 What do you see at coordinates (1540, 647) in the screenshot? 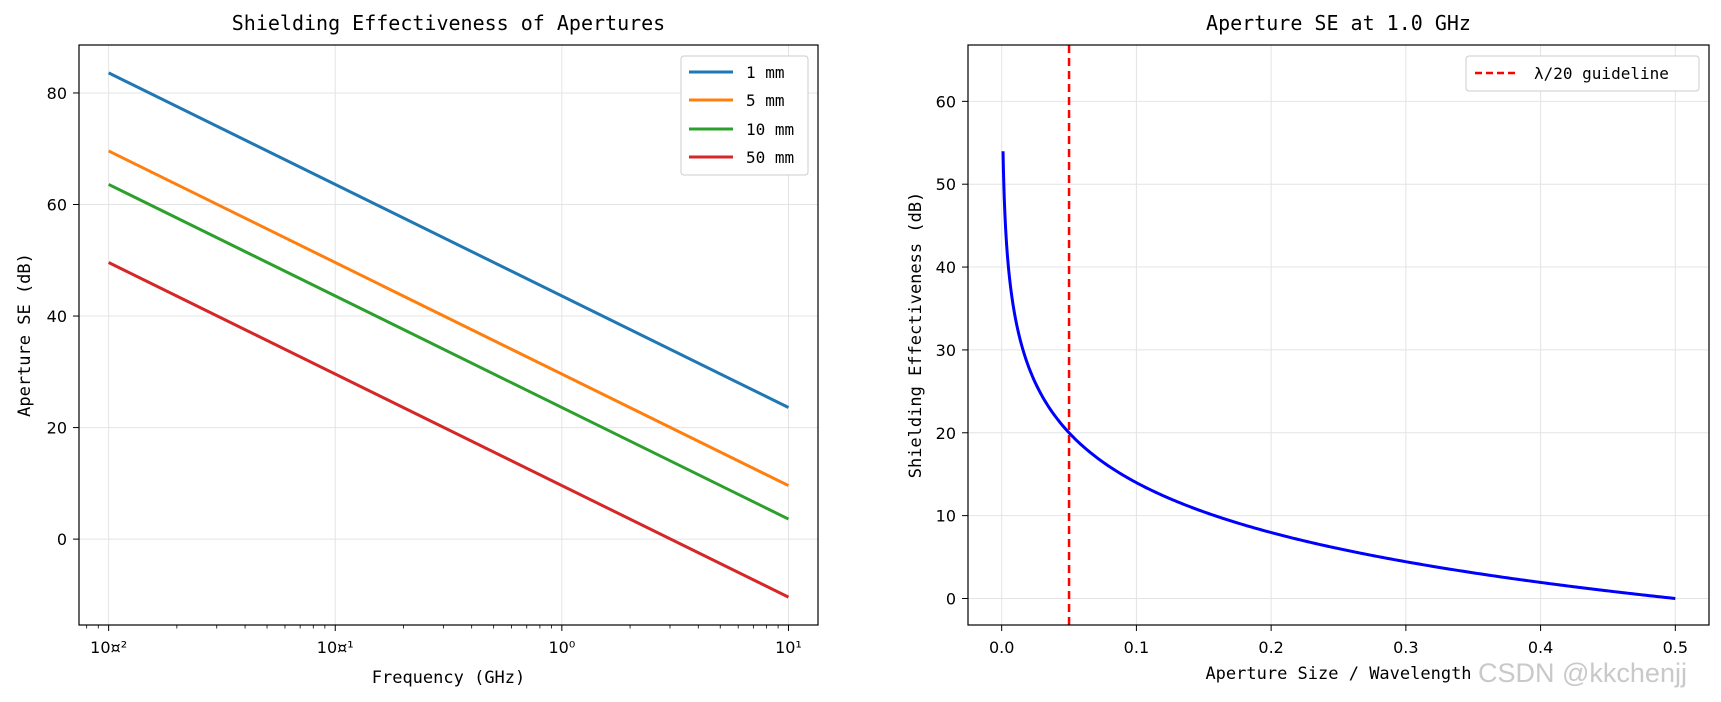
I see `chart2-x-tick-label: 0.4` at bounding box center [1540, 647].